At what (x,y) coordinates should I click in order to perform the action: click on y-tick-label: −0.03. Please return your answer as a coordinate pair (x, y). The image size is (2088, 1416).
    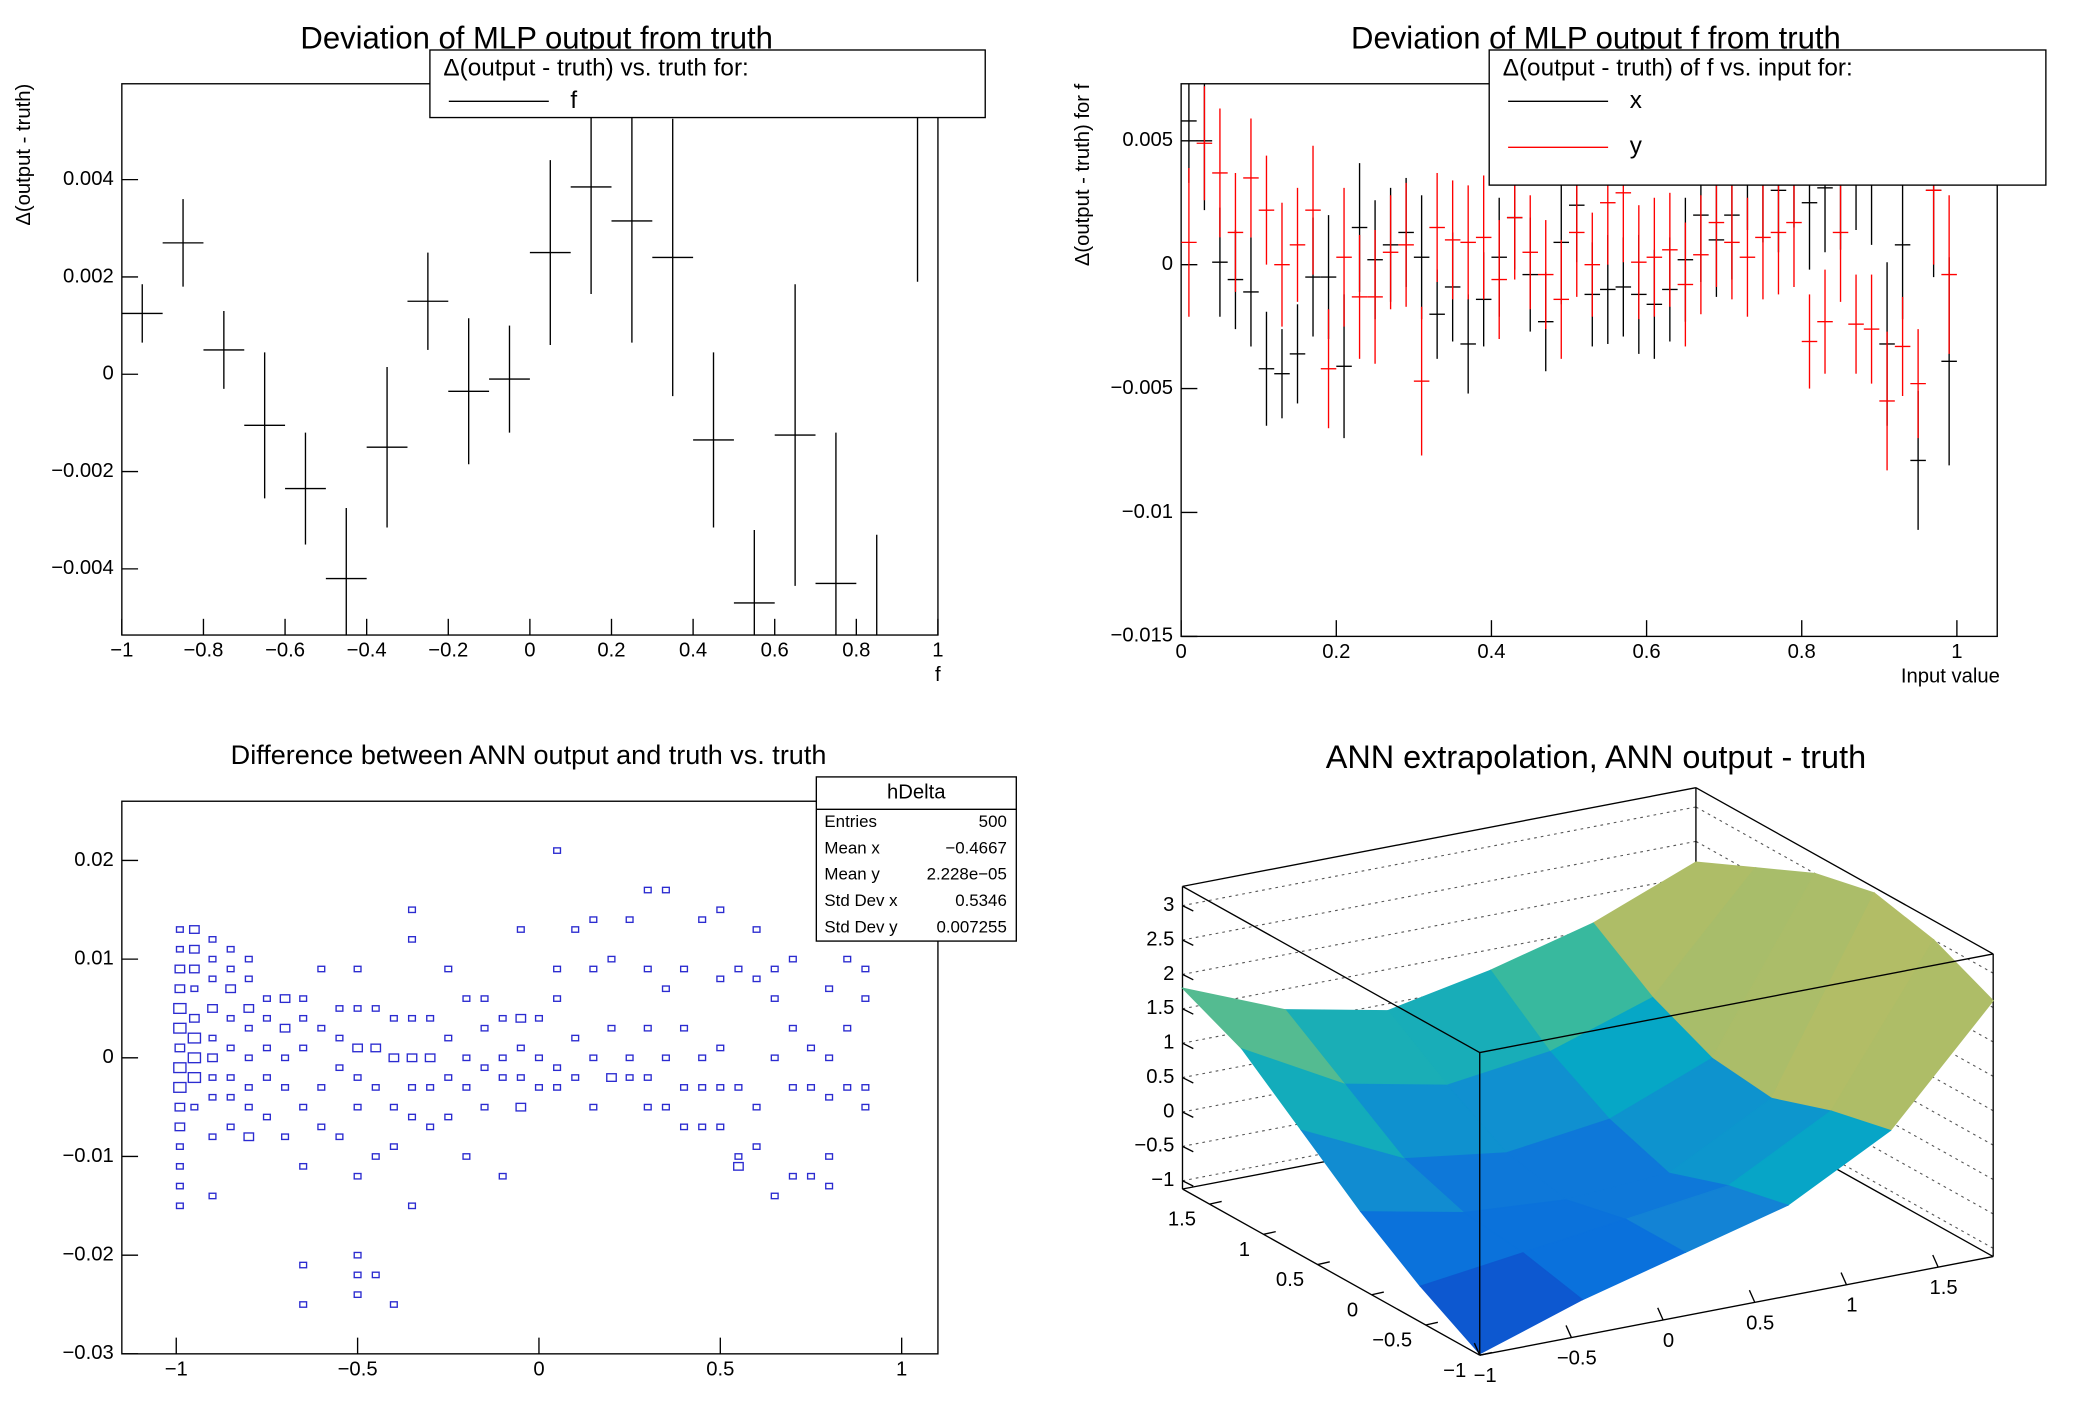
    Looking at the image, I should click on (87, 1353).